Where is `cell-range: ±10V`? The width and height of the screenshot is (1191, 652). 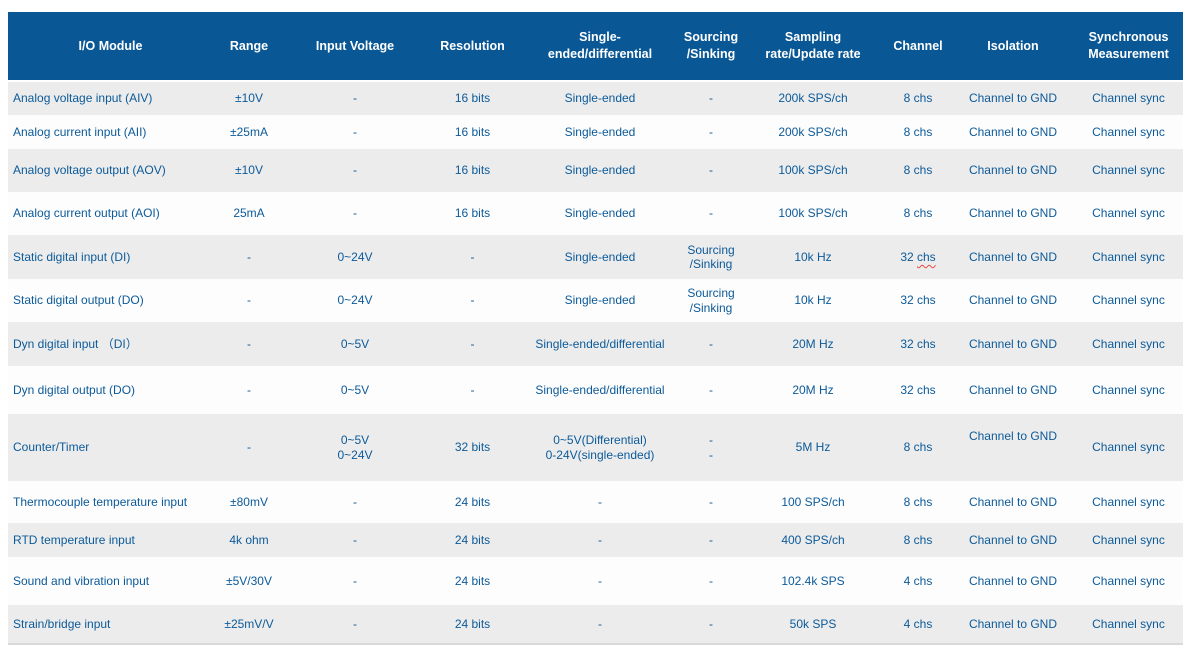 cell-range: ±10V is located at coordinates (249, 98).